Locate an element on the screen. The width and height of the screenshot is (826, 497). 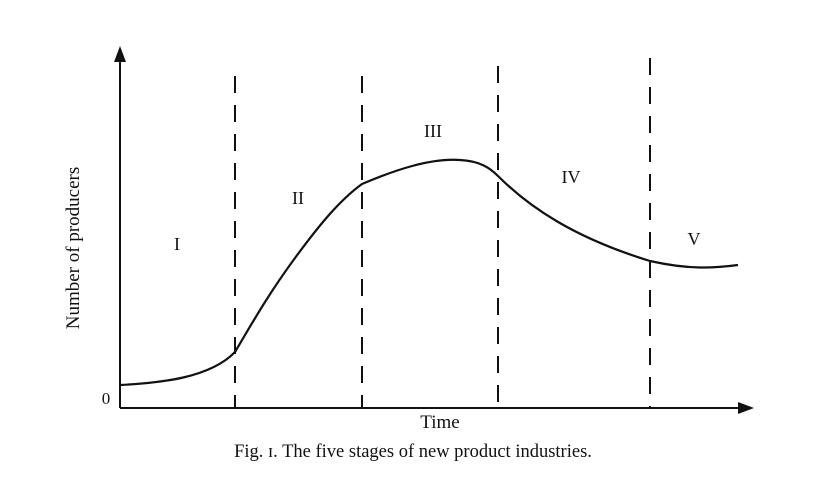
stage-label-4: IV is located at coordinates (571, 177).